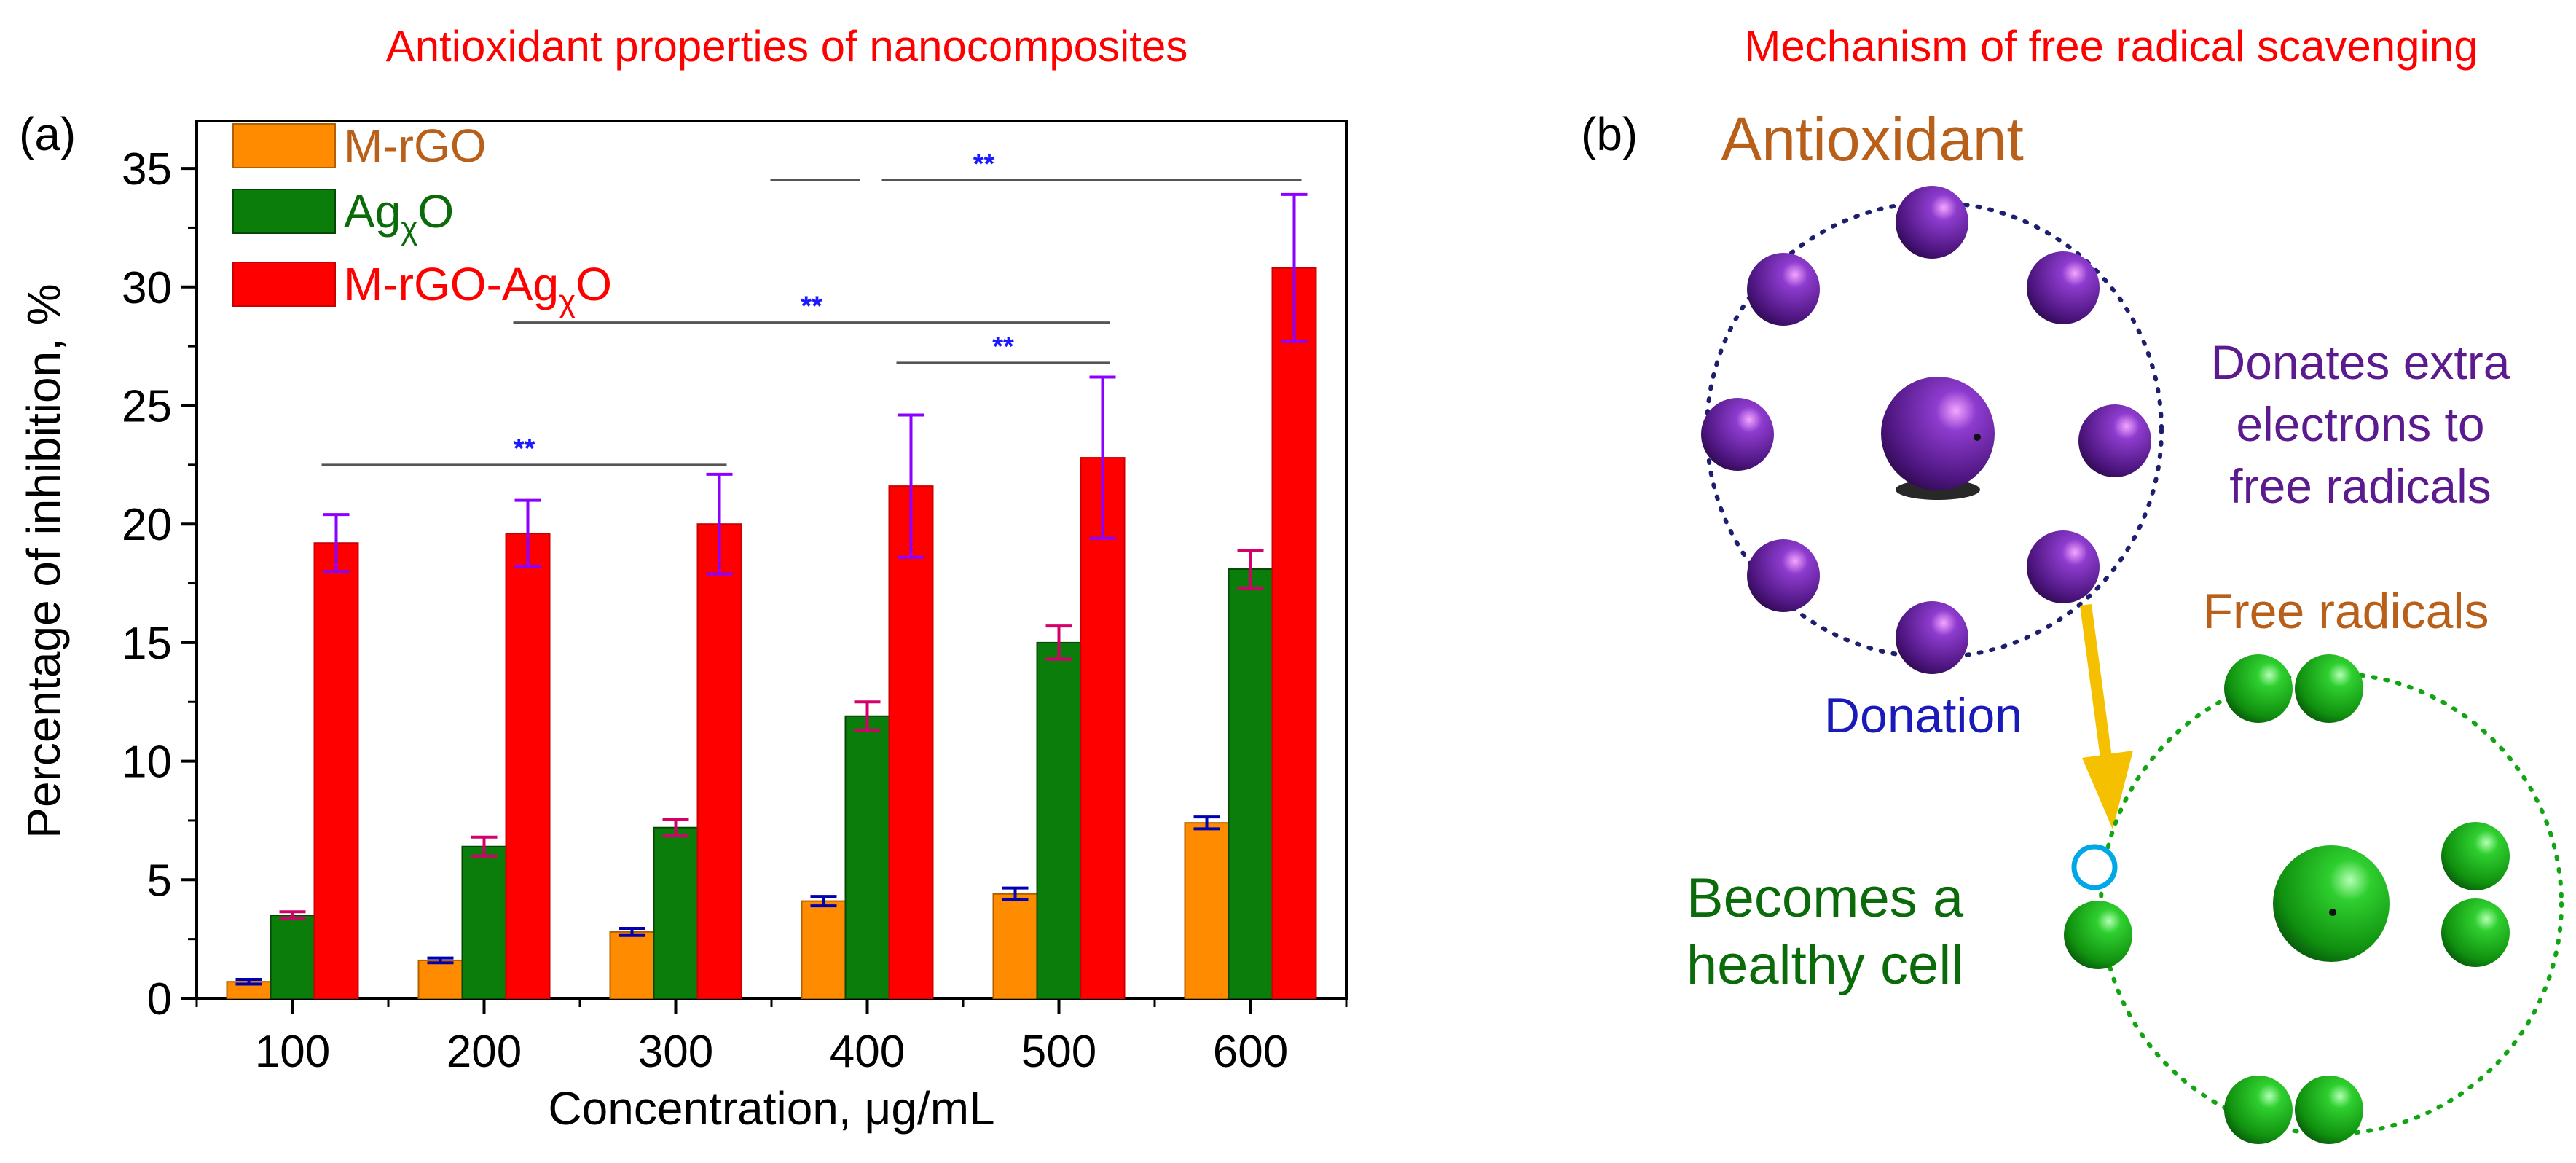 The width and height of the screenshot is (2576, 1163). What do you see at coordinates (147, 406) in the screenshot?
I see `y-tick-label: 25` at bounding box center [147, 406].